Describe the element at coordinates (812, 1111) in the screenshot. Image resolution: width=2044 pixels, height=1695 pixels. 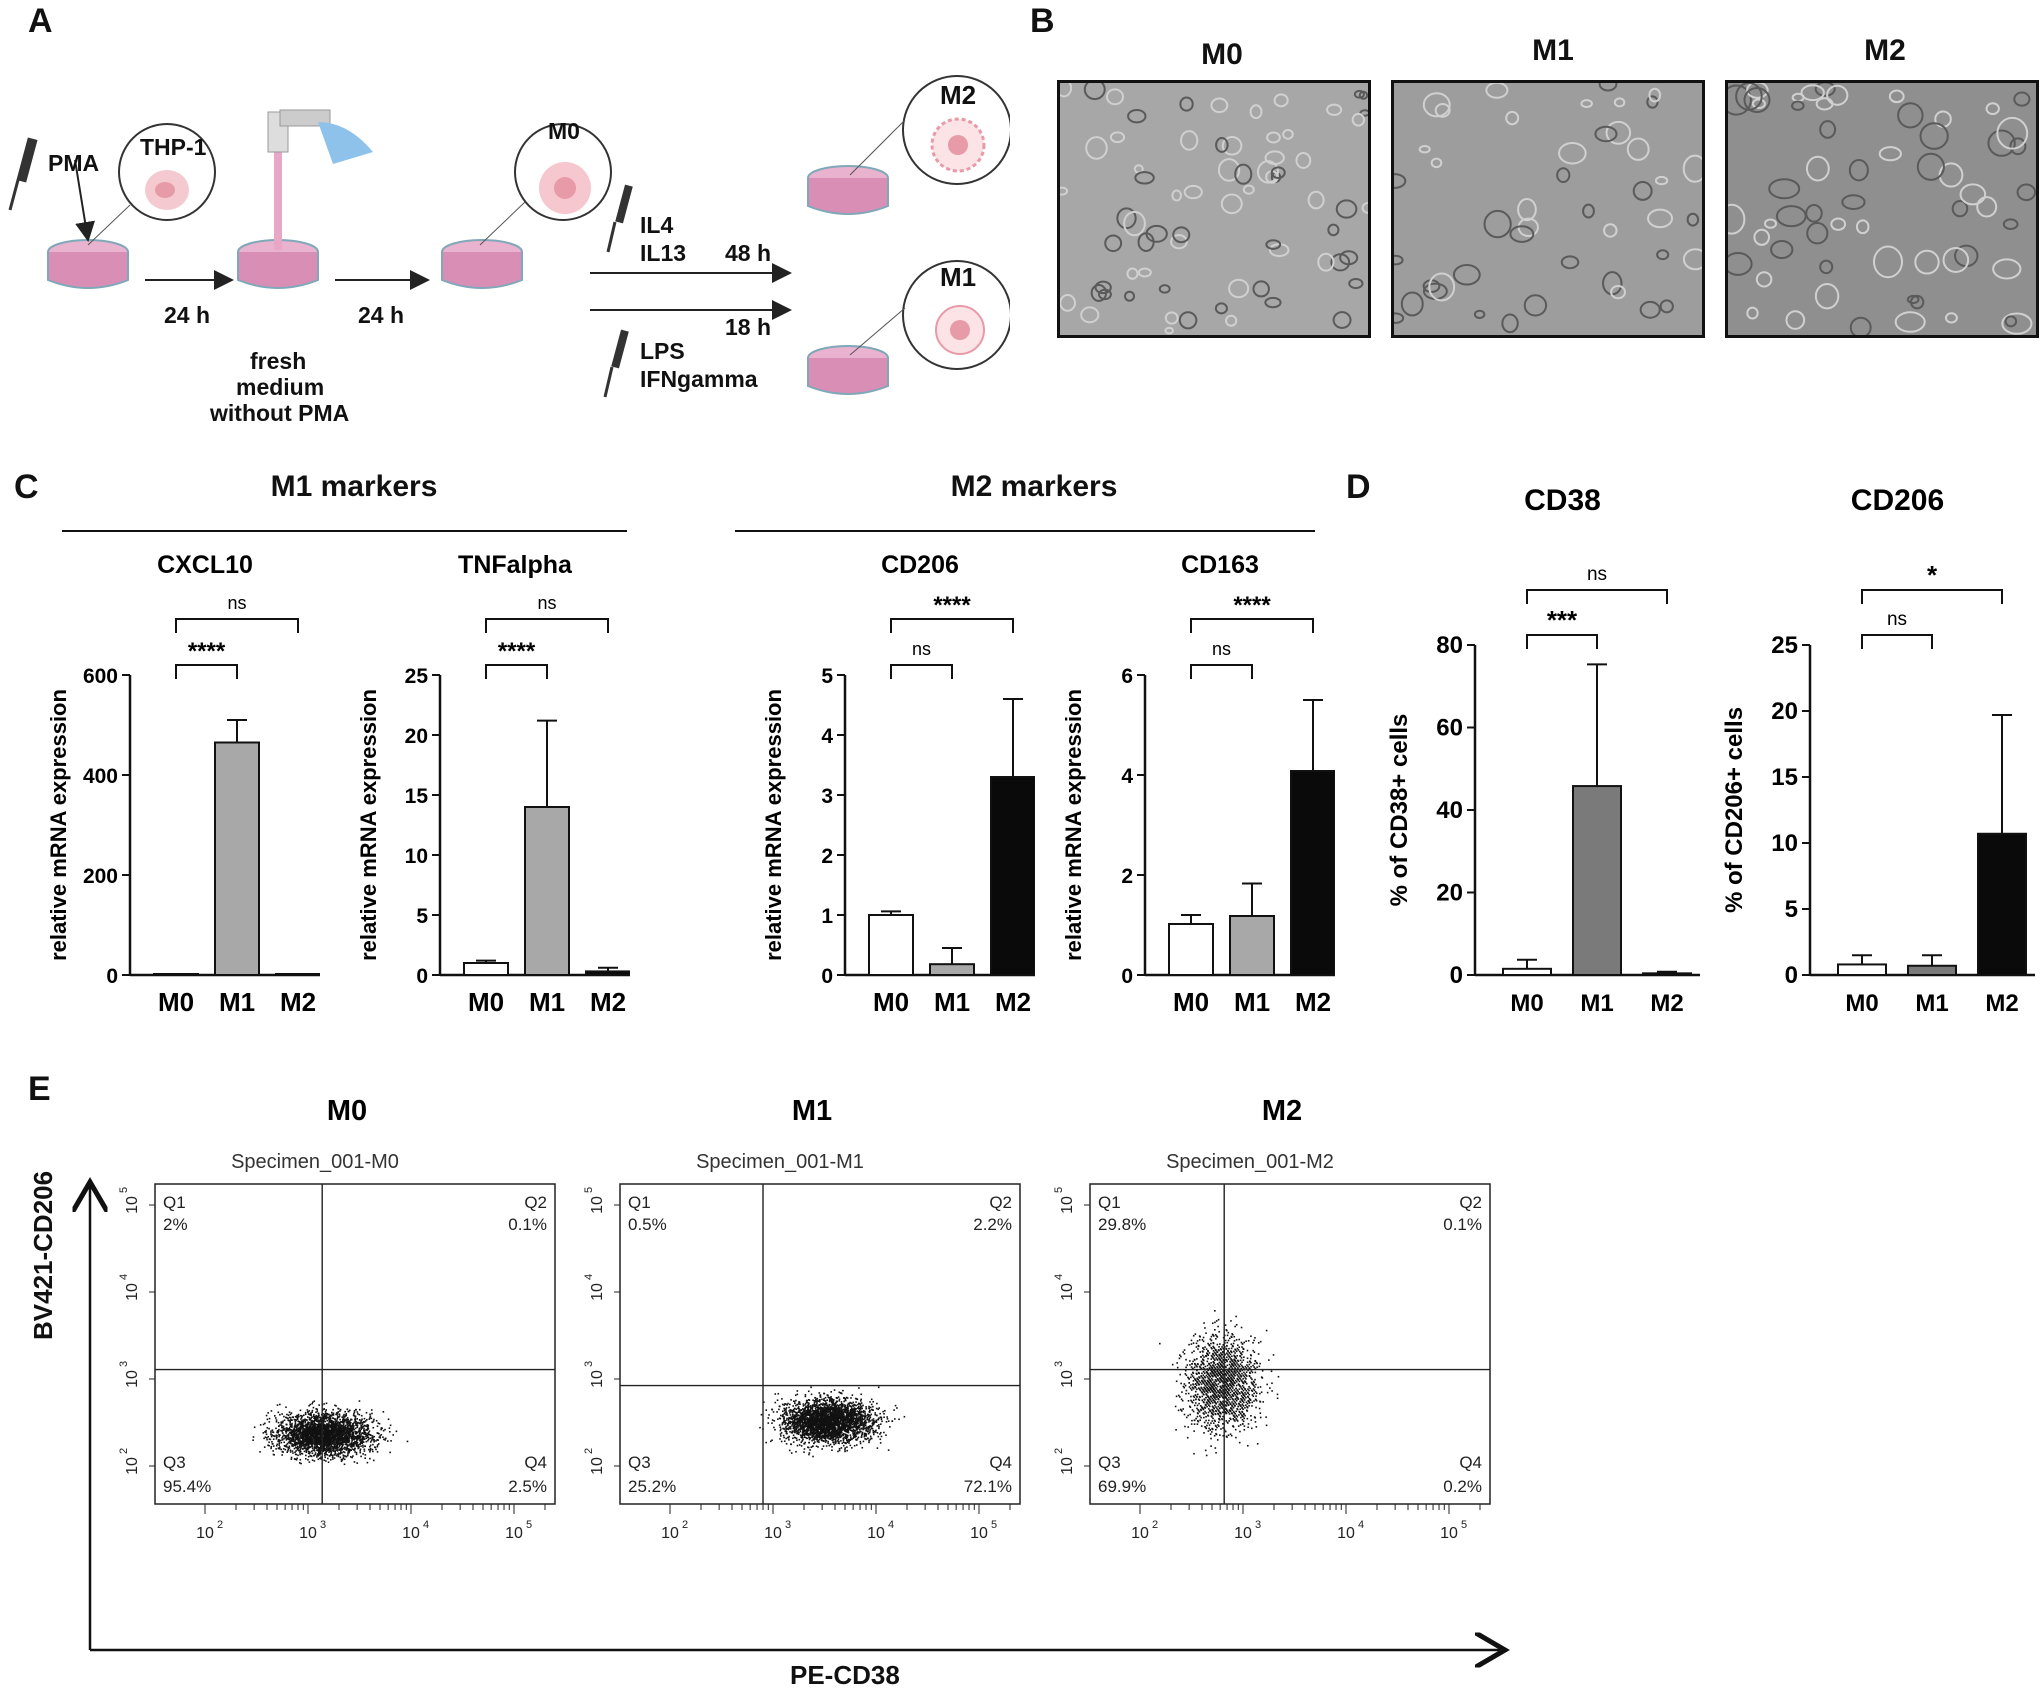
I see `plot-title: M1` at that location.